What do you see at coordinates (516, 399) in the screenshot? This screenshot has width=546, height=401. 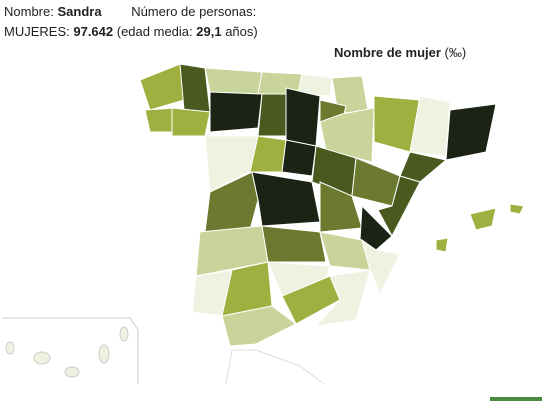 I see `button` at bounding box center [516, 399].